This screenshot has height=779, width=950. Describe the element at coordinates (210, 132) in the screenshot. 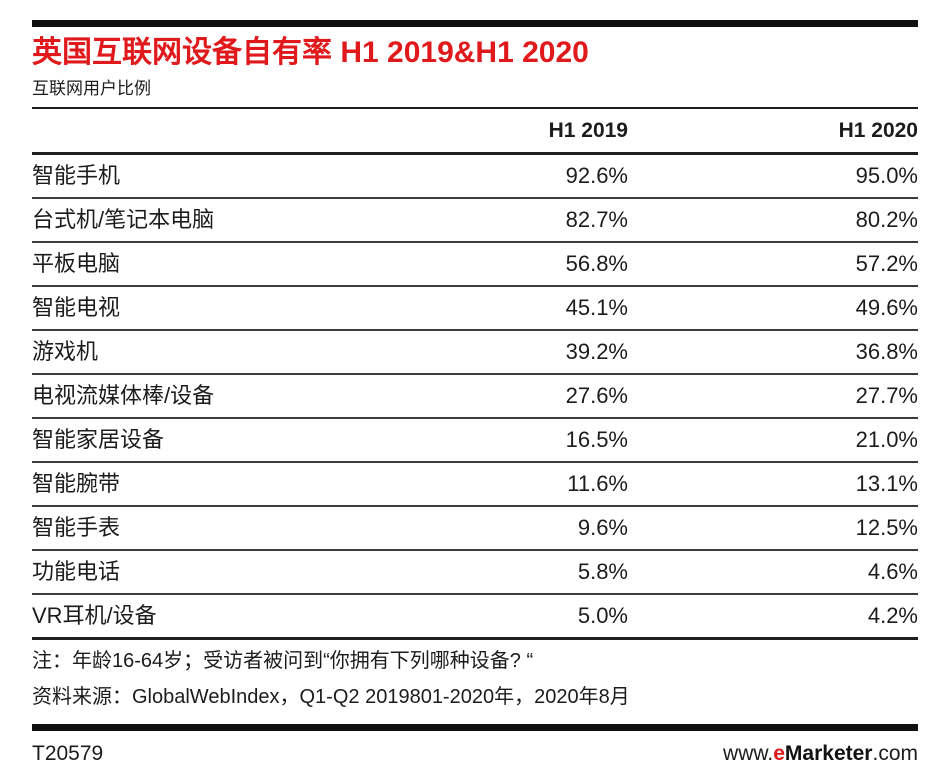

I see `column-header-device` at that location.